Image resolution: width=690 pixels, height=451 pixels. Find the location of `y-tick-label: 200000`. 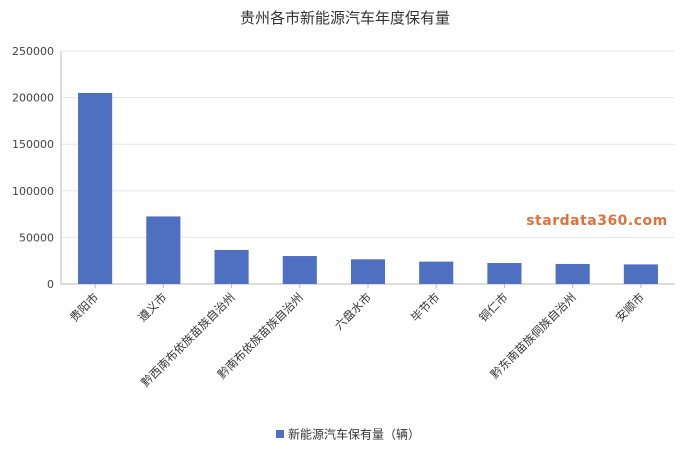

y-tick-label: 200000 is located at coordinates (33, 98).